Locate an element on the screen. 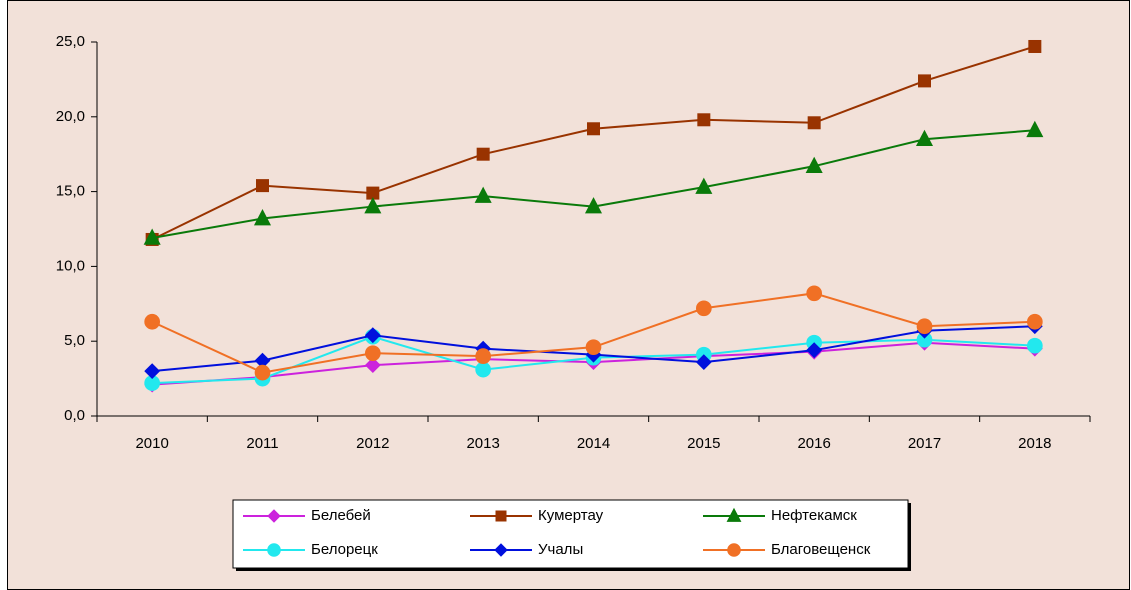  x-tick-label: 2011 is located at coordinates (262, 443).